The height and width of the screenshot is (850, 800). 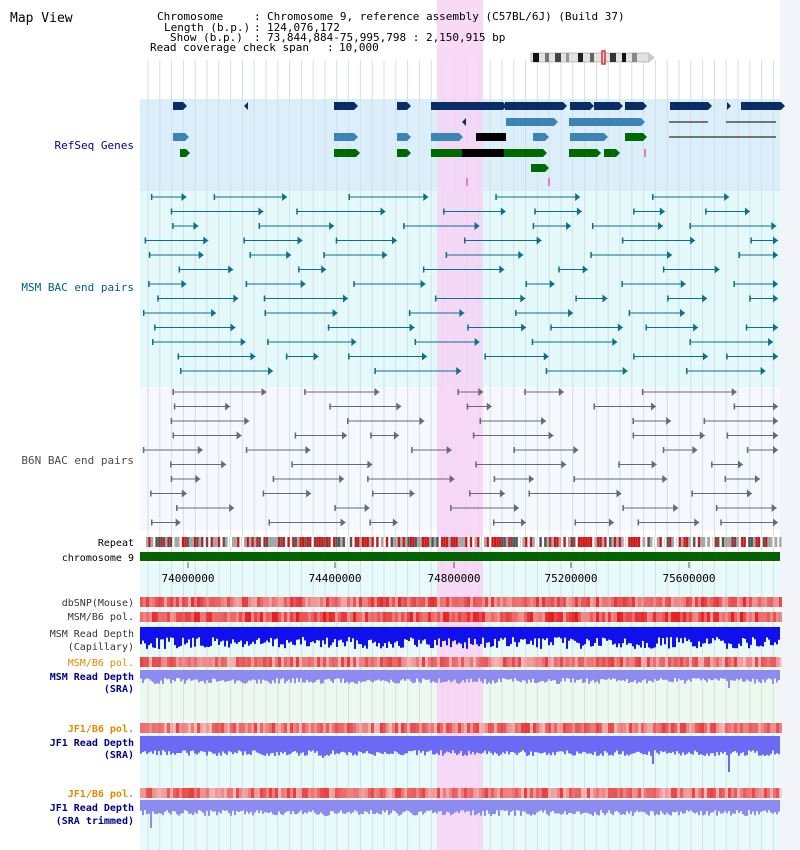 I want to click on track-label-refseq: RefSeq Genes, so click(x=94, y=145).